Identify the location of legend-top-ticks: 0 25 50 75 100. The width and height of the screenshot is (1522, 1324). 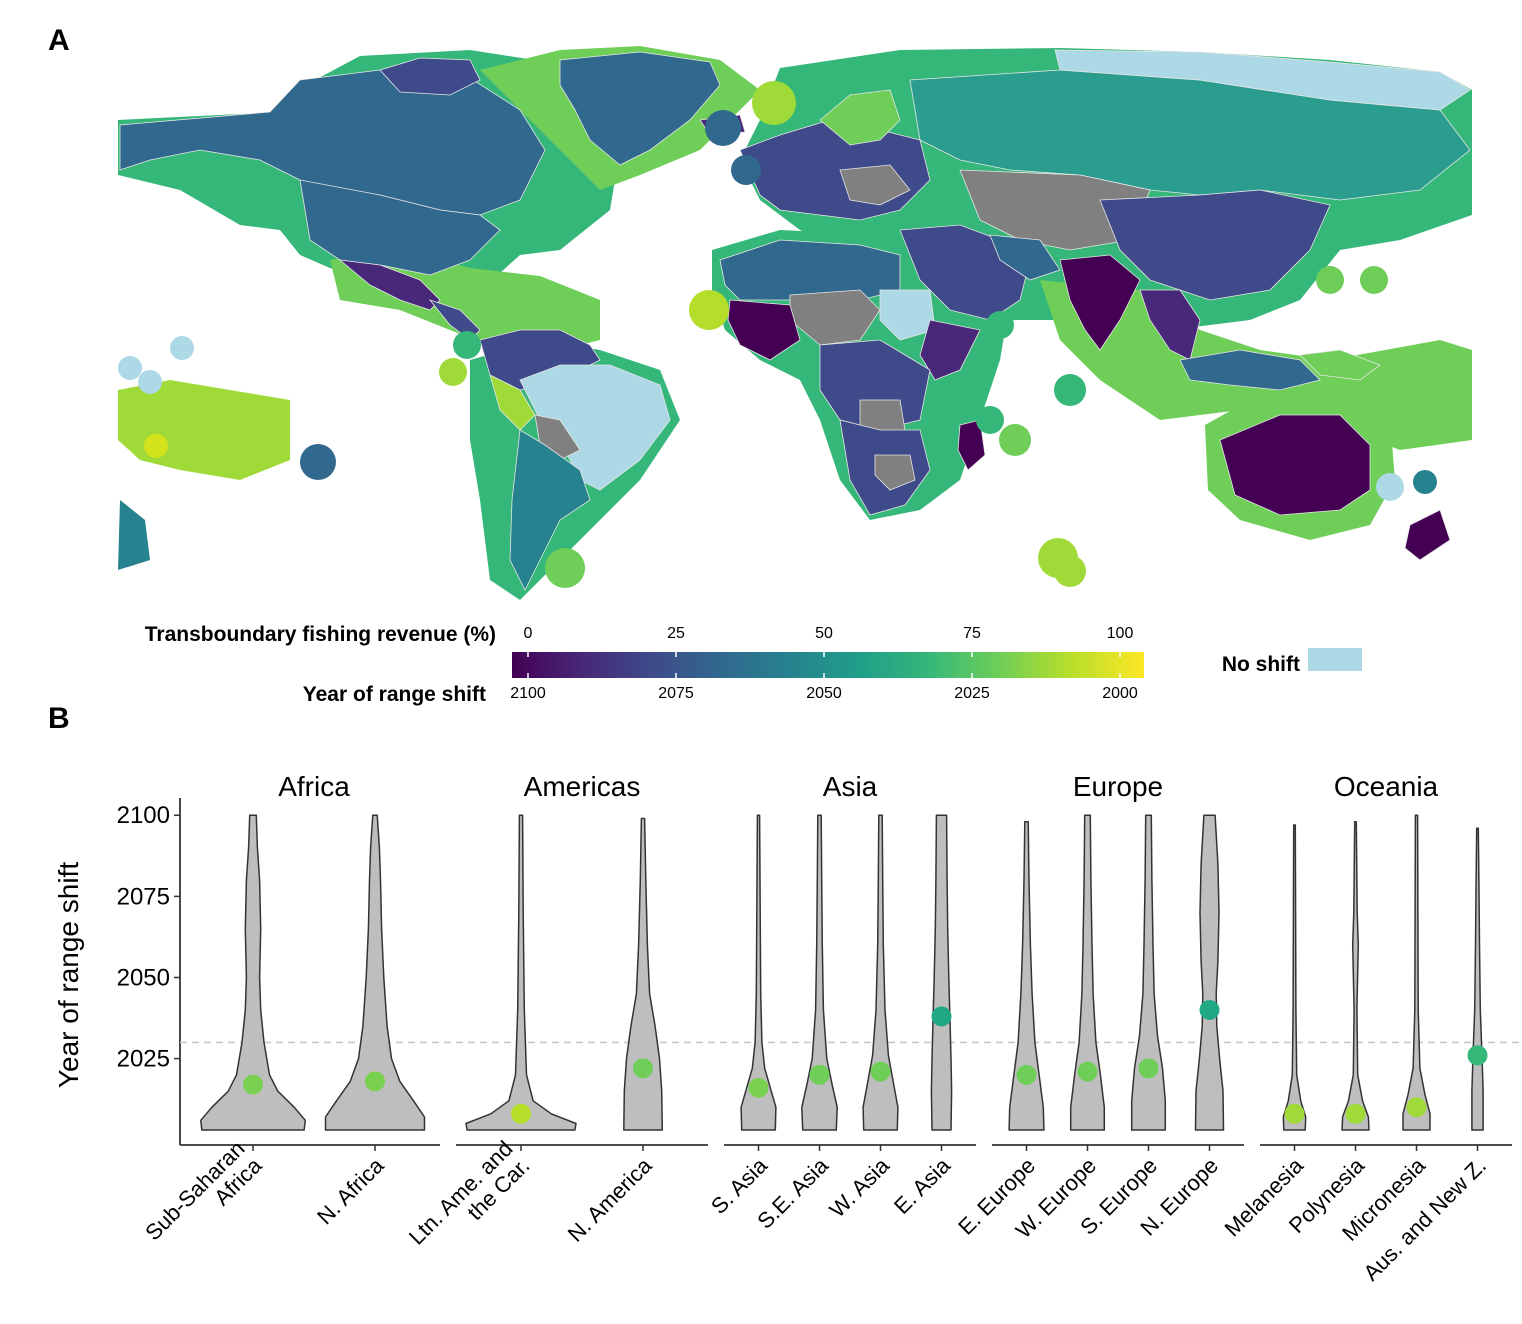
(829, 633).